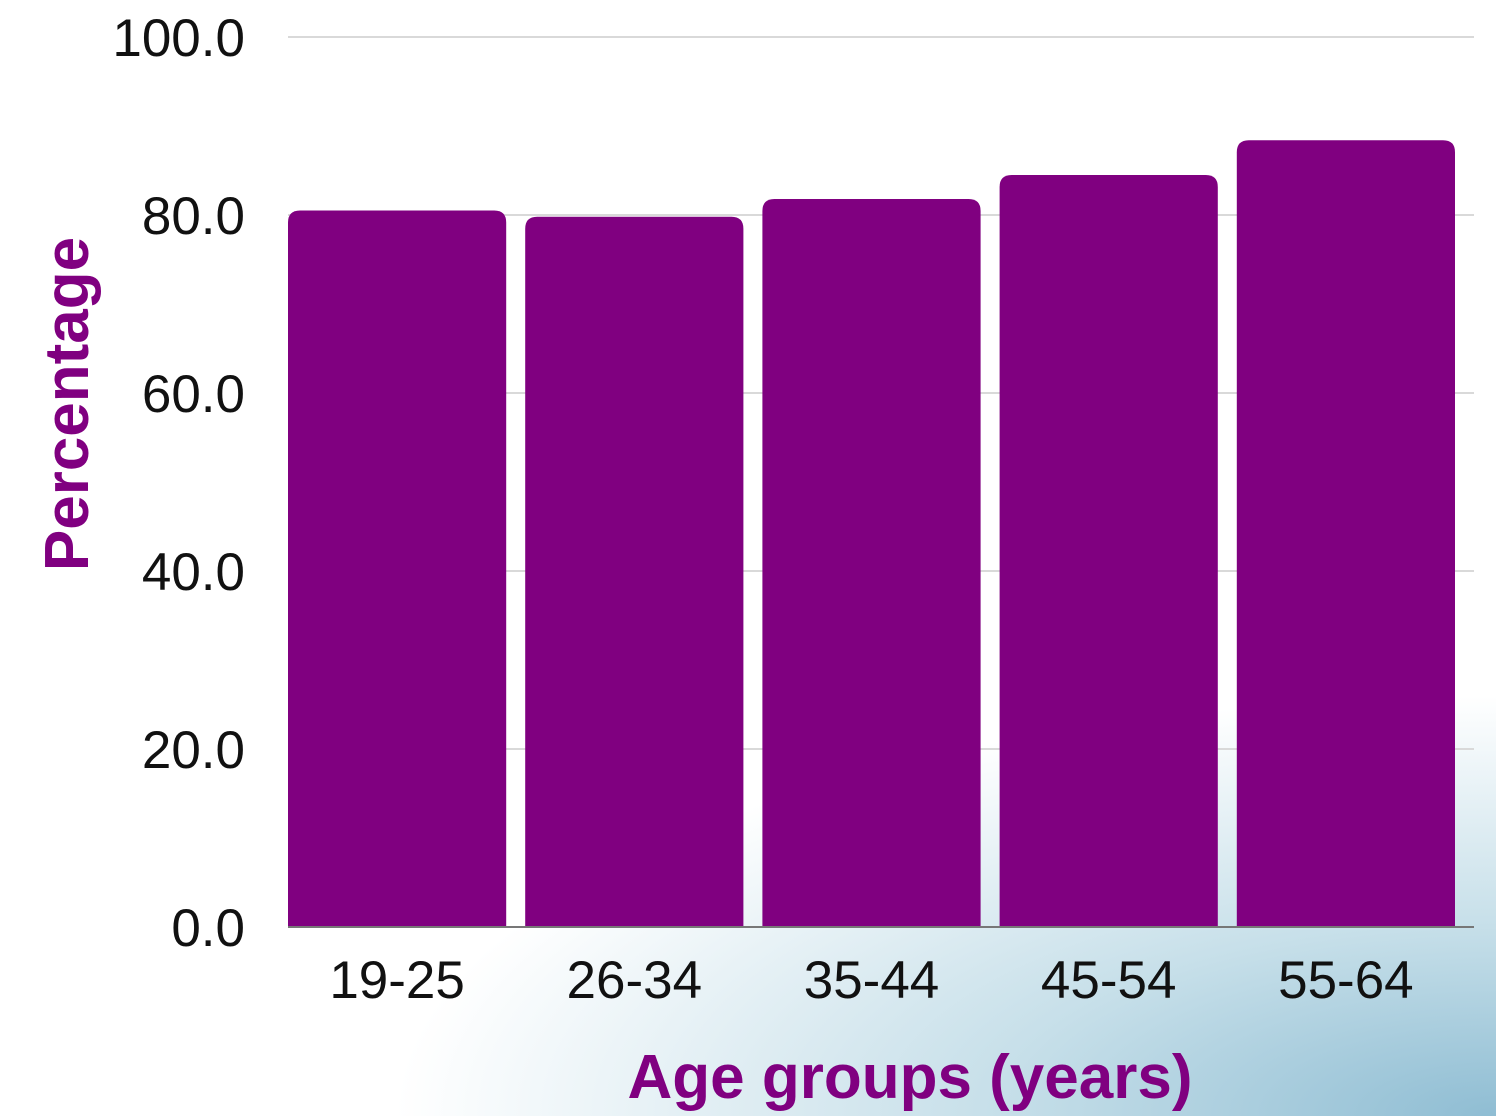 The height and width of the screenshot is (1116, 1496). I want to click on x-tick-label: 45-54, so click(1109, 980).